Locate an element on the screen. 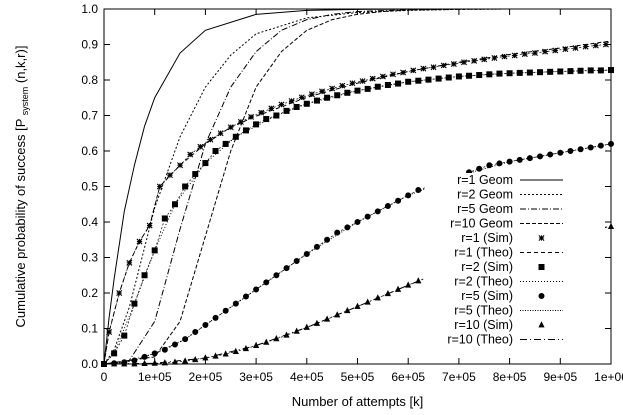 The image size is (623, 415). legend-label: r=2 (Sim) is located at coordinates (487, 267).